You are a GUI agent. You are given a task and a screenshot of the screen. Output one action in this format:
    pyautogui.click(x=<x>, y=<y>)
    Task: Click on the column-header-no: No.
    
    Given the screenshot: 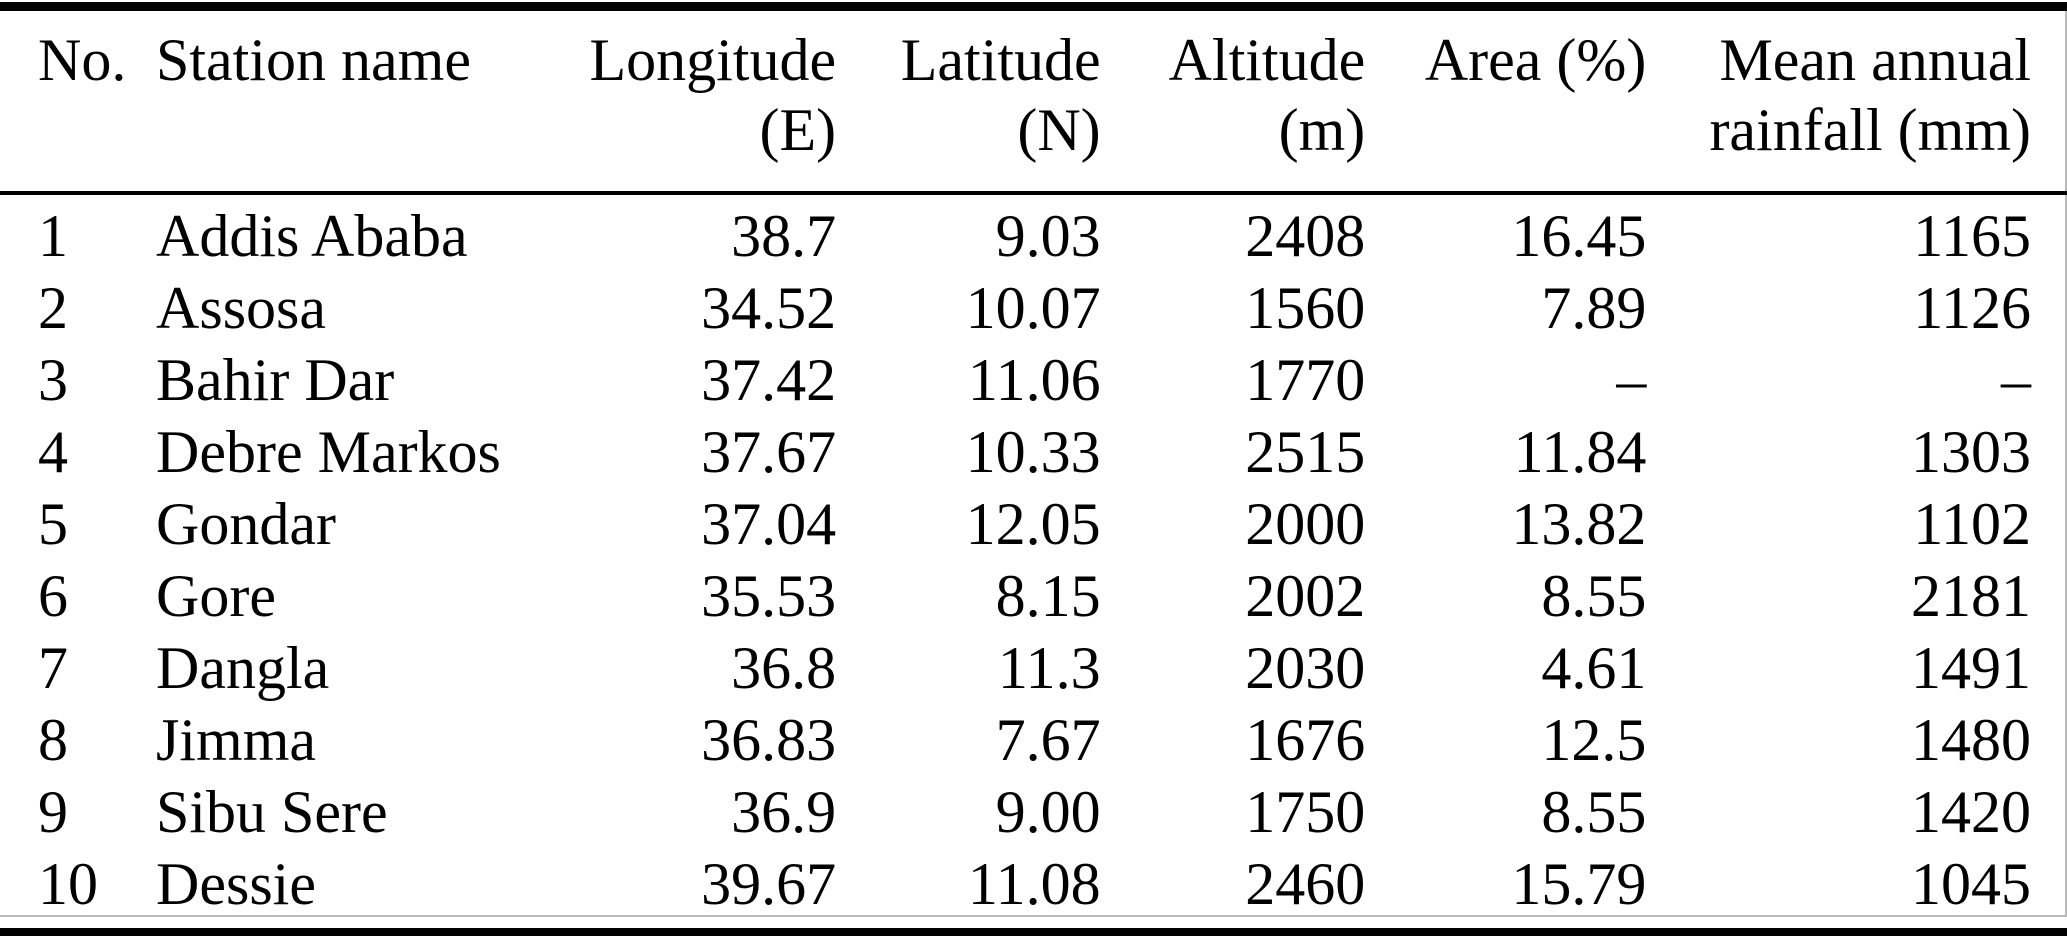 What is the action you would take?
    pyautogui.click(x=78, y=103)
    